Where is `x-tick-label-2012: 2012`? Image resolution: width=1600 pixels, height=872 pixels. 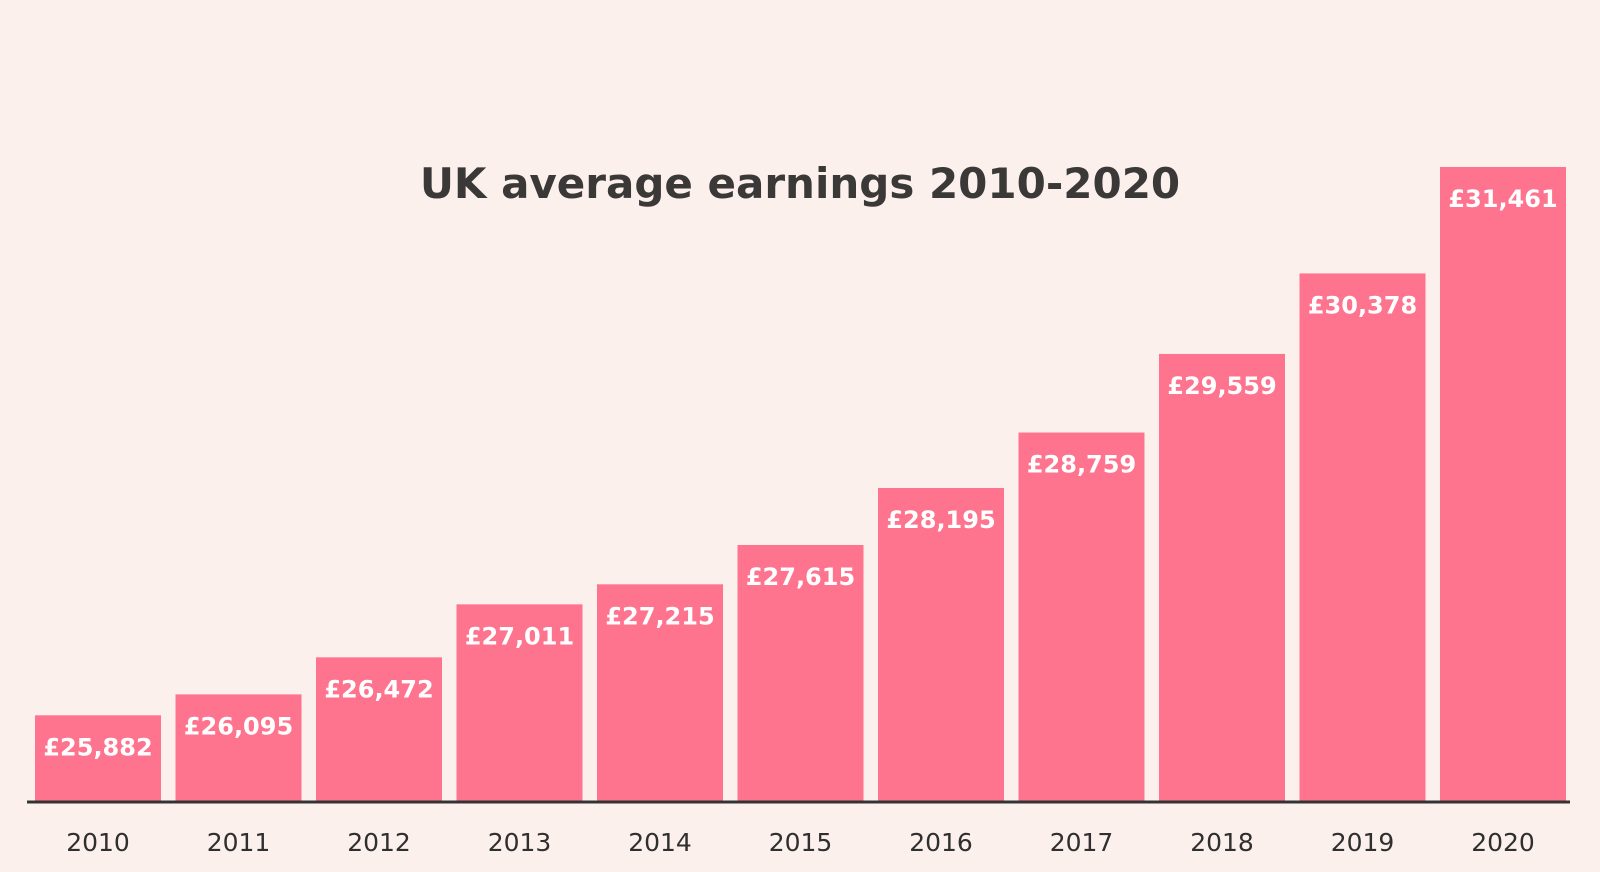
x-tick-label-2012: 2012 is located at coordinates (379, 842).